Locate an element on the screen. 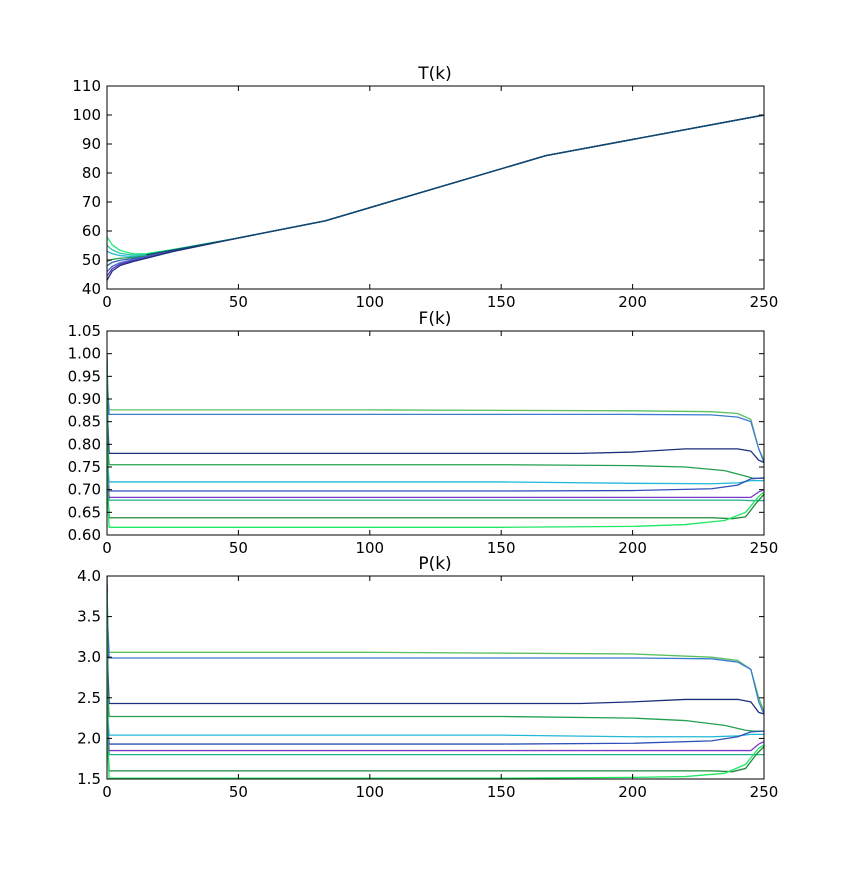 This screenshot has height=872, width=848. y-tick-label: 1.5 is located at coordinates (89, 779).